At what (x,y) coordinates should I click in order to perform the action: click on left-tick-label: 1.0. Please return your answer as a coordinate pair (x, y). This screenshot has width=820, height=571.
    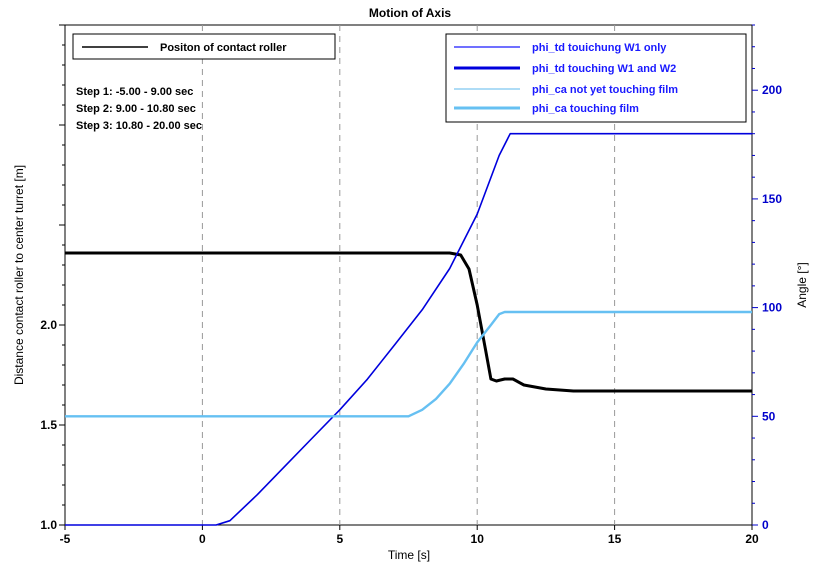
    Looking at the image, I should click on (48, 525).